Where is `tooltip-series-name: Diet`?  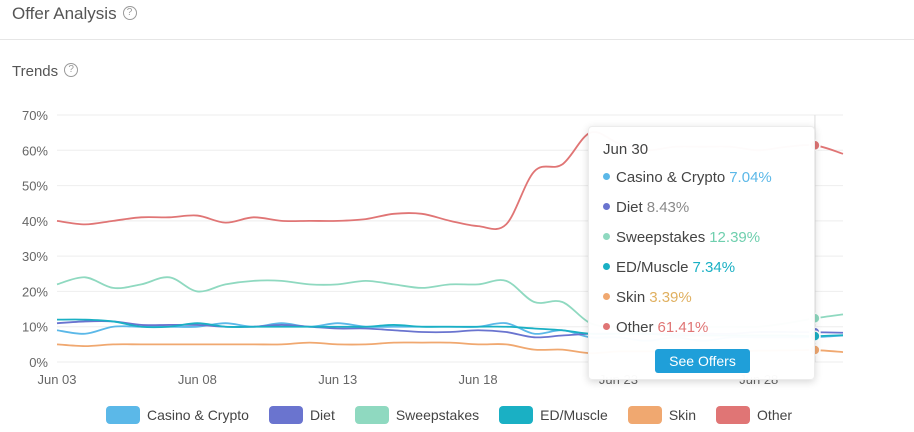 tooltip-series-name: Diet is located at coordinates (629, 207).